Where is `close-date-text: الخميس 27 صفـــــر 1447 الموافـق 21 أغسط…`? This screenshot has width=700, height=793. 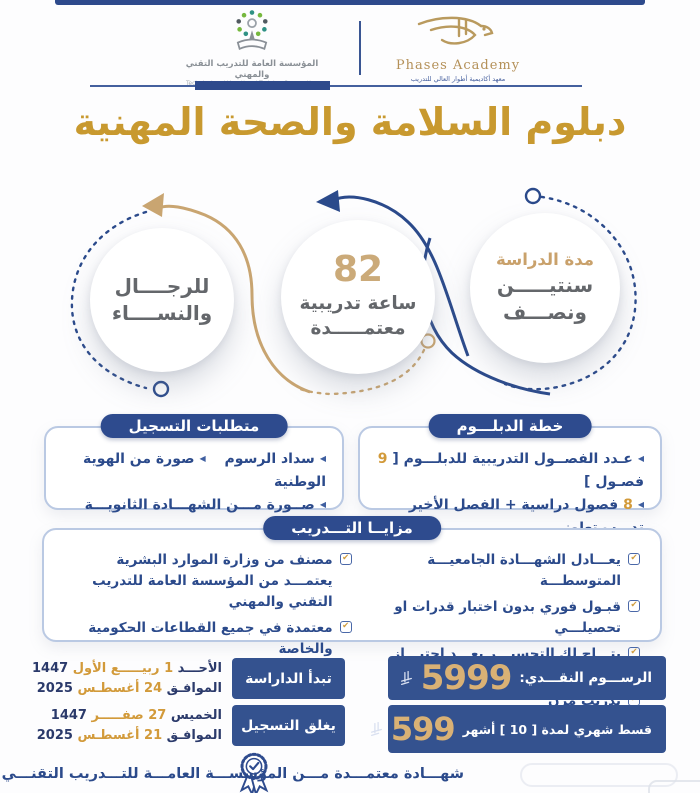 close-date-text: الخميس 27 صفـــــر 1447 الموافـق 21 أغسط… is located at coordinates (129, 726).